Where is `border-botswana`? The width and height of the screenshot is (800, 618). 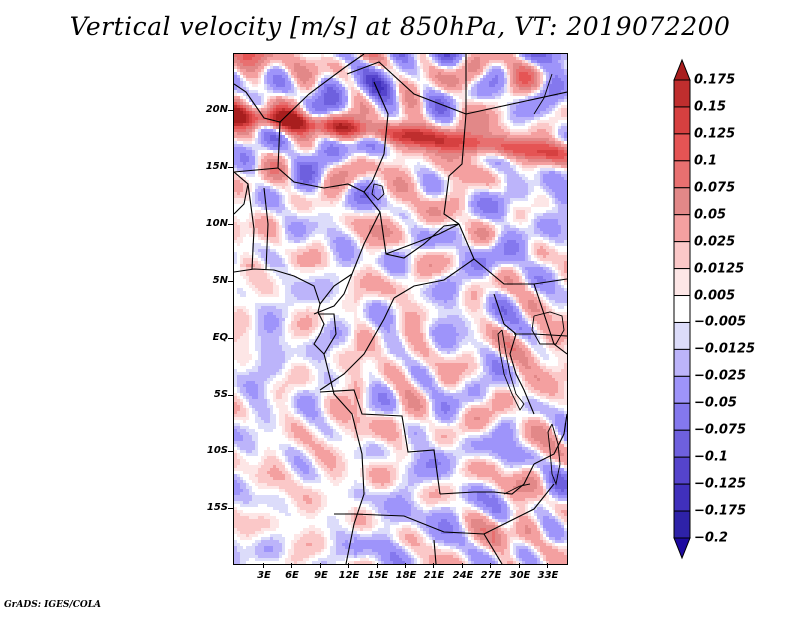 border-botswana is located at coordinates (435, 551).